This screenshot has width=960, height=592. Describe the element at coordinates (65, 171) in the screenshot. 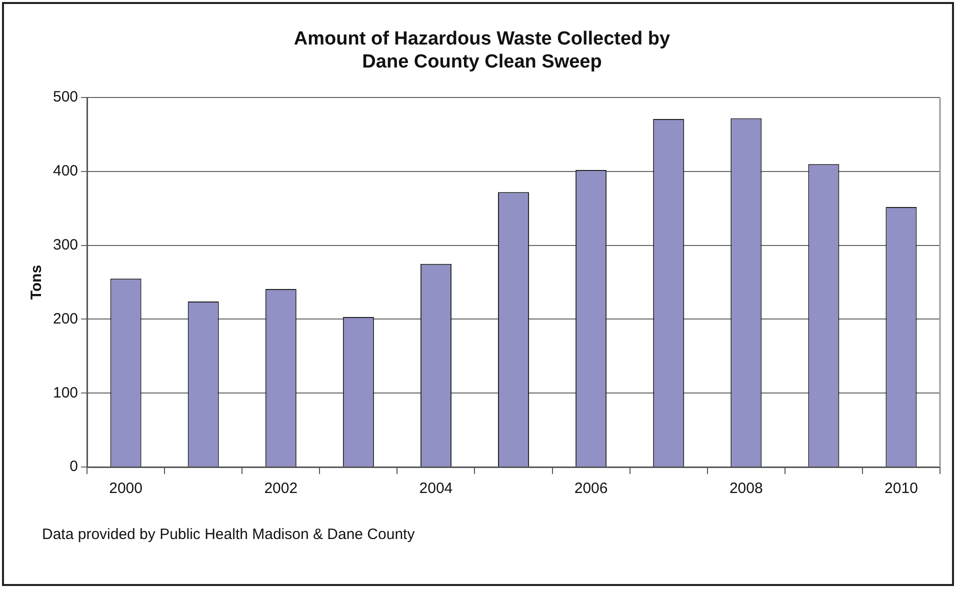

I see `y-tick-label: 400` at that location.